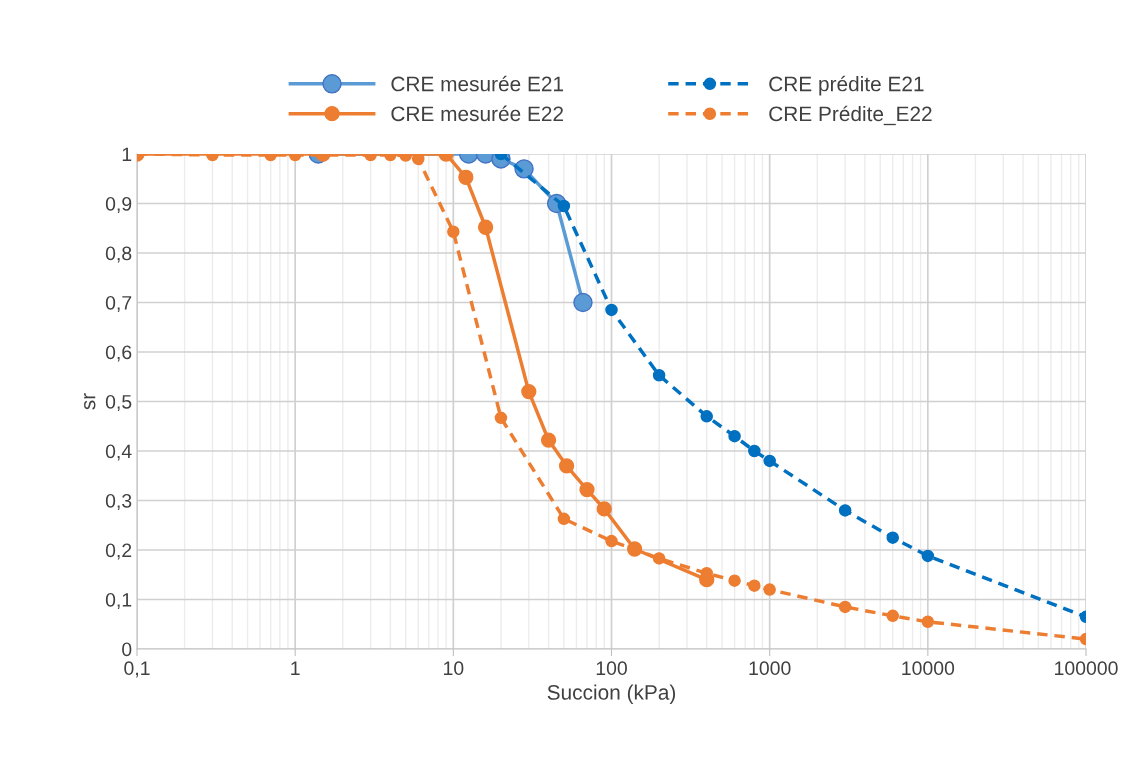 This screenshot has width=1138, height=758. Describe the element at coordinates (611, 694) in the screenshot. I see `x-axis-title: Succion (kPa)` at that location.